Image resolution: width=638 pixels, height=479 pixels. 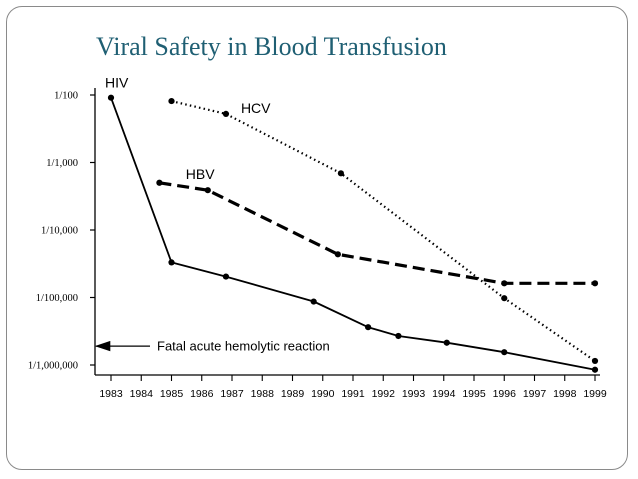 What do you see at coordinates (256, 108) in the screenshot?
I see `series-label-hcv: HCV` at bounding box center [256, 108].